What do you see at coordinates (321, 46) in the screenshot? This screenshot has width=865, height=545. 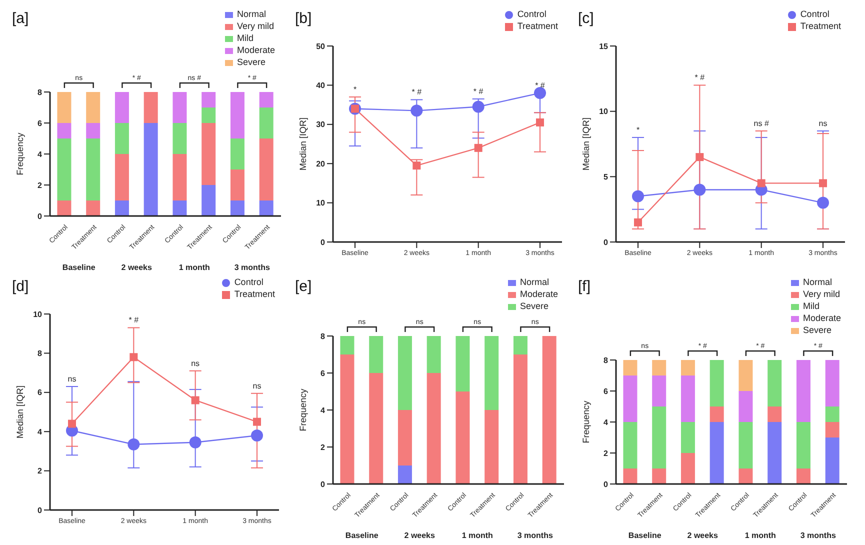 I see `y-tick-label: 50` at bounding box center [321, 46].